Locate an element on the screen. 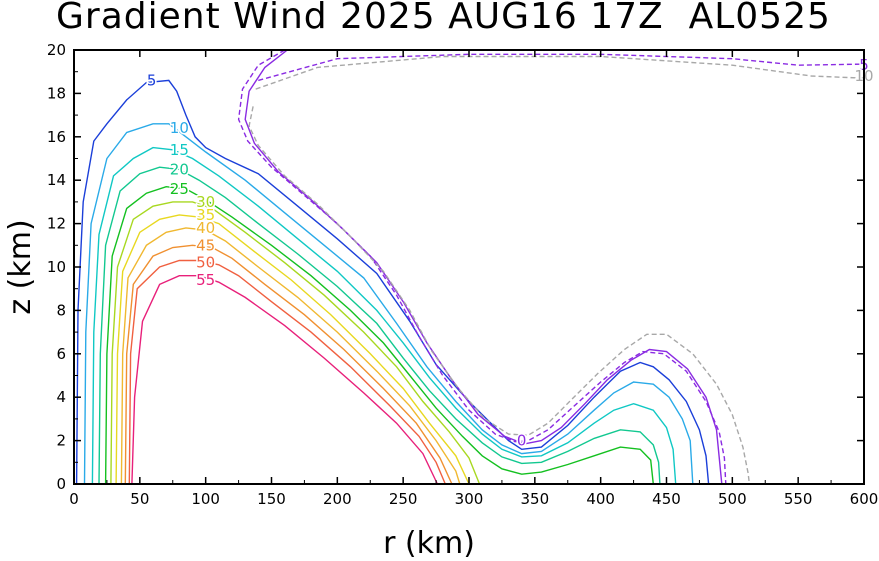 This screenshot has width=879, height=561. y-tick-label: 14 is located at coordinates (56, 180).